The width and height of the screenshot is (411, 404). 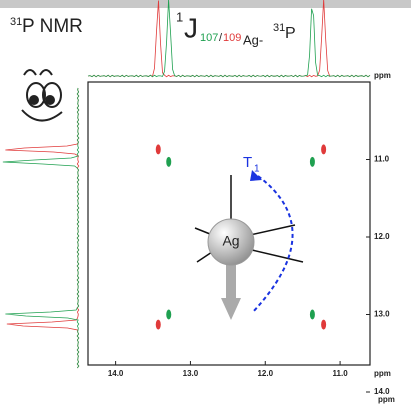 What do you see at coordinates (249, 245) in the screenshot?
I see `ag-illustration` at bounding box center [249, 245].